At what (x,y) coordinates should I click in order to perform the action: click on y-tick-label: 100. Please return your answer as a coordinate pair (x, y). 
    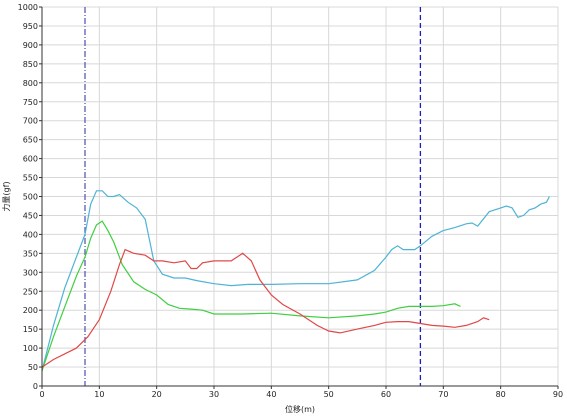
    Looking at the image, I should click on (30, 348).